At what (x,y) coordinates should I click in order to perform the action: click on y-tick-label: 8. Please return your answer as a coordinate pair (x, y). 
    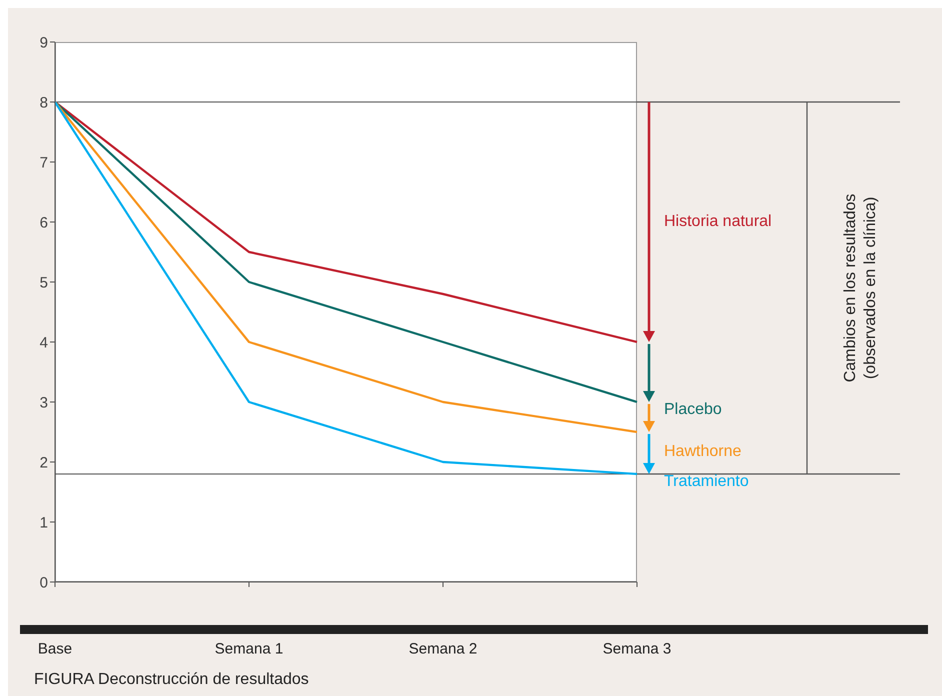
    Looking at the image, I should click on (44, 103).